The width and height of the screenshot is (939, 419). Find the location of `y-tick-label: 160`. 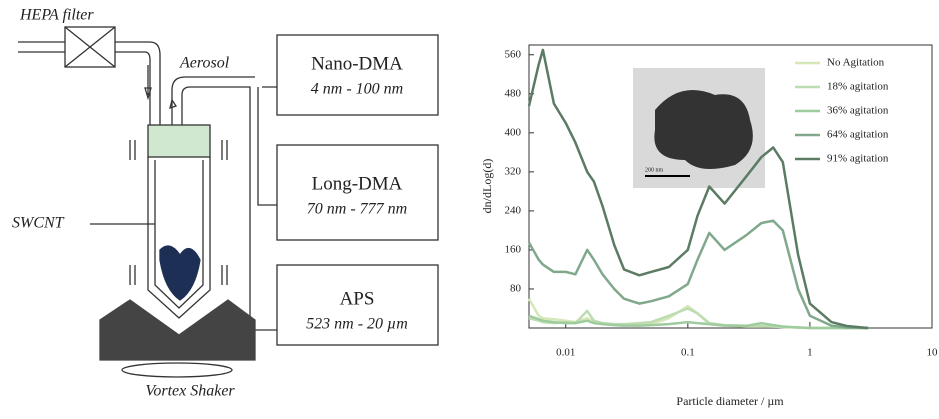

y-tick-label: 160 is located at coordinates (513, 249).